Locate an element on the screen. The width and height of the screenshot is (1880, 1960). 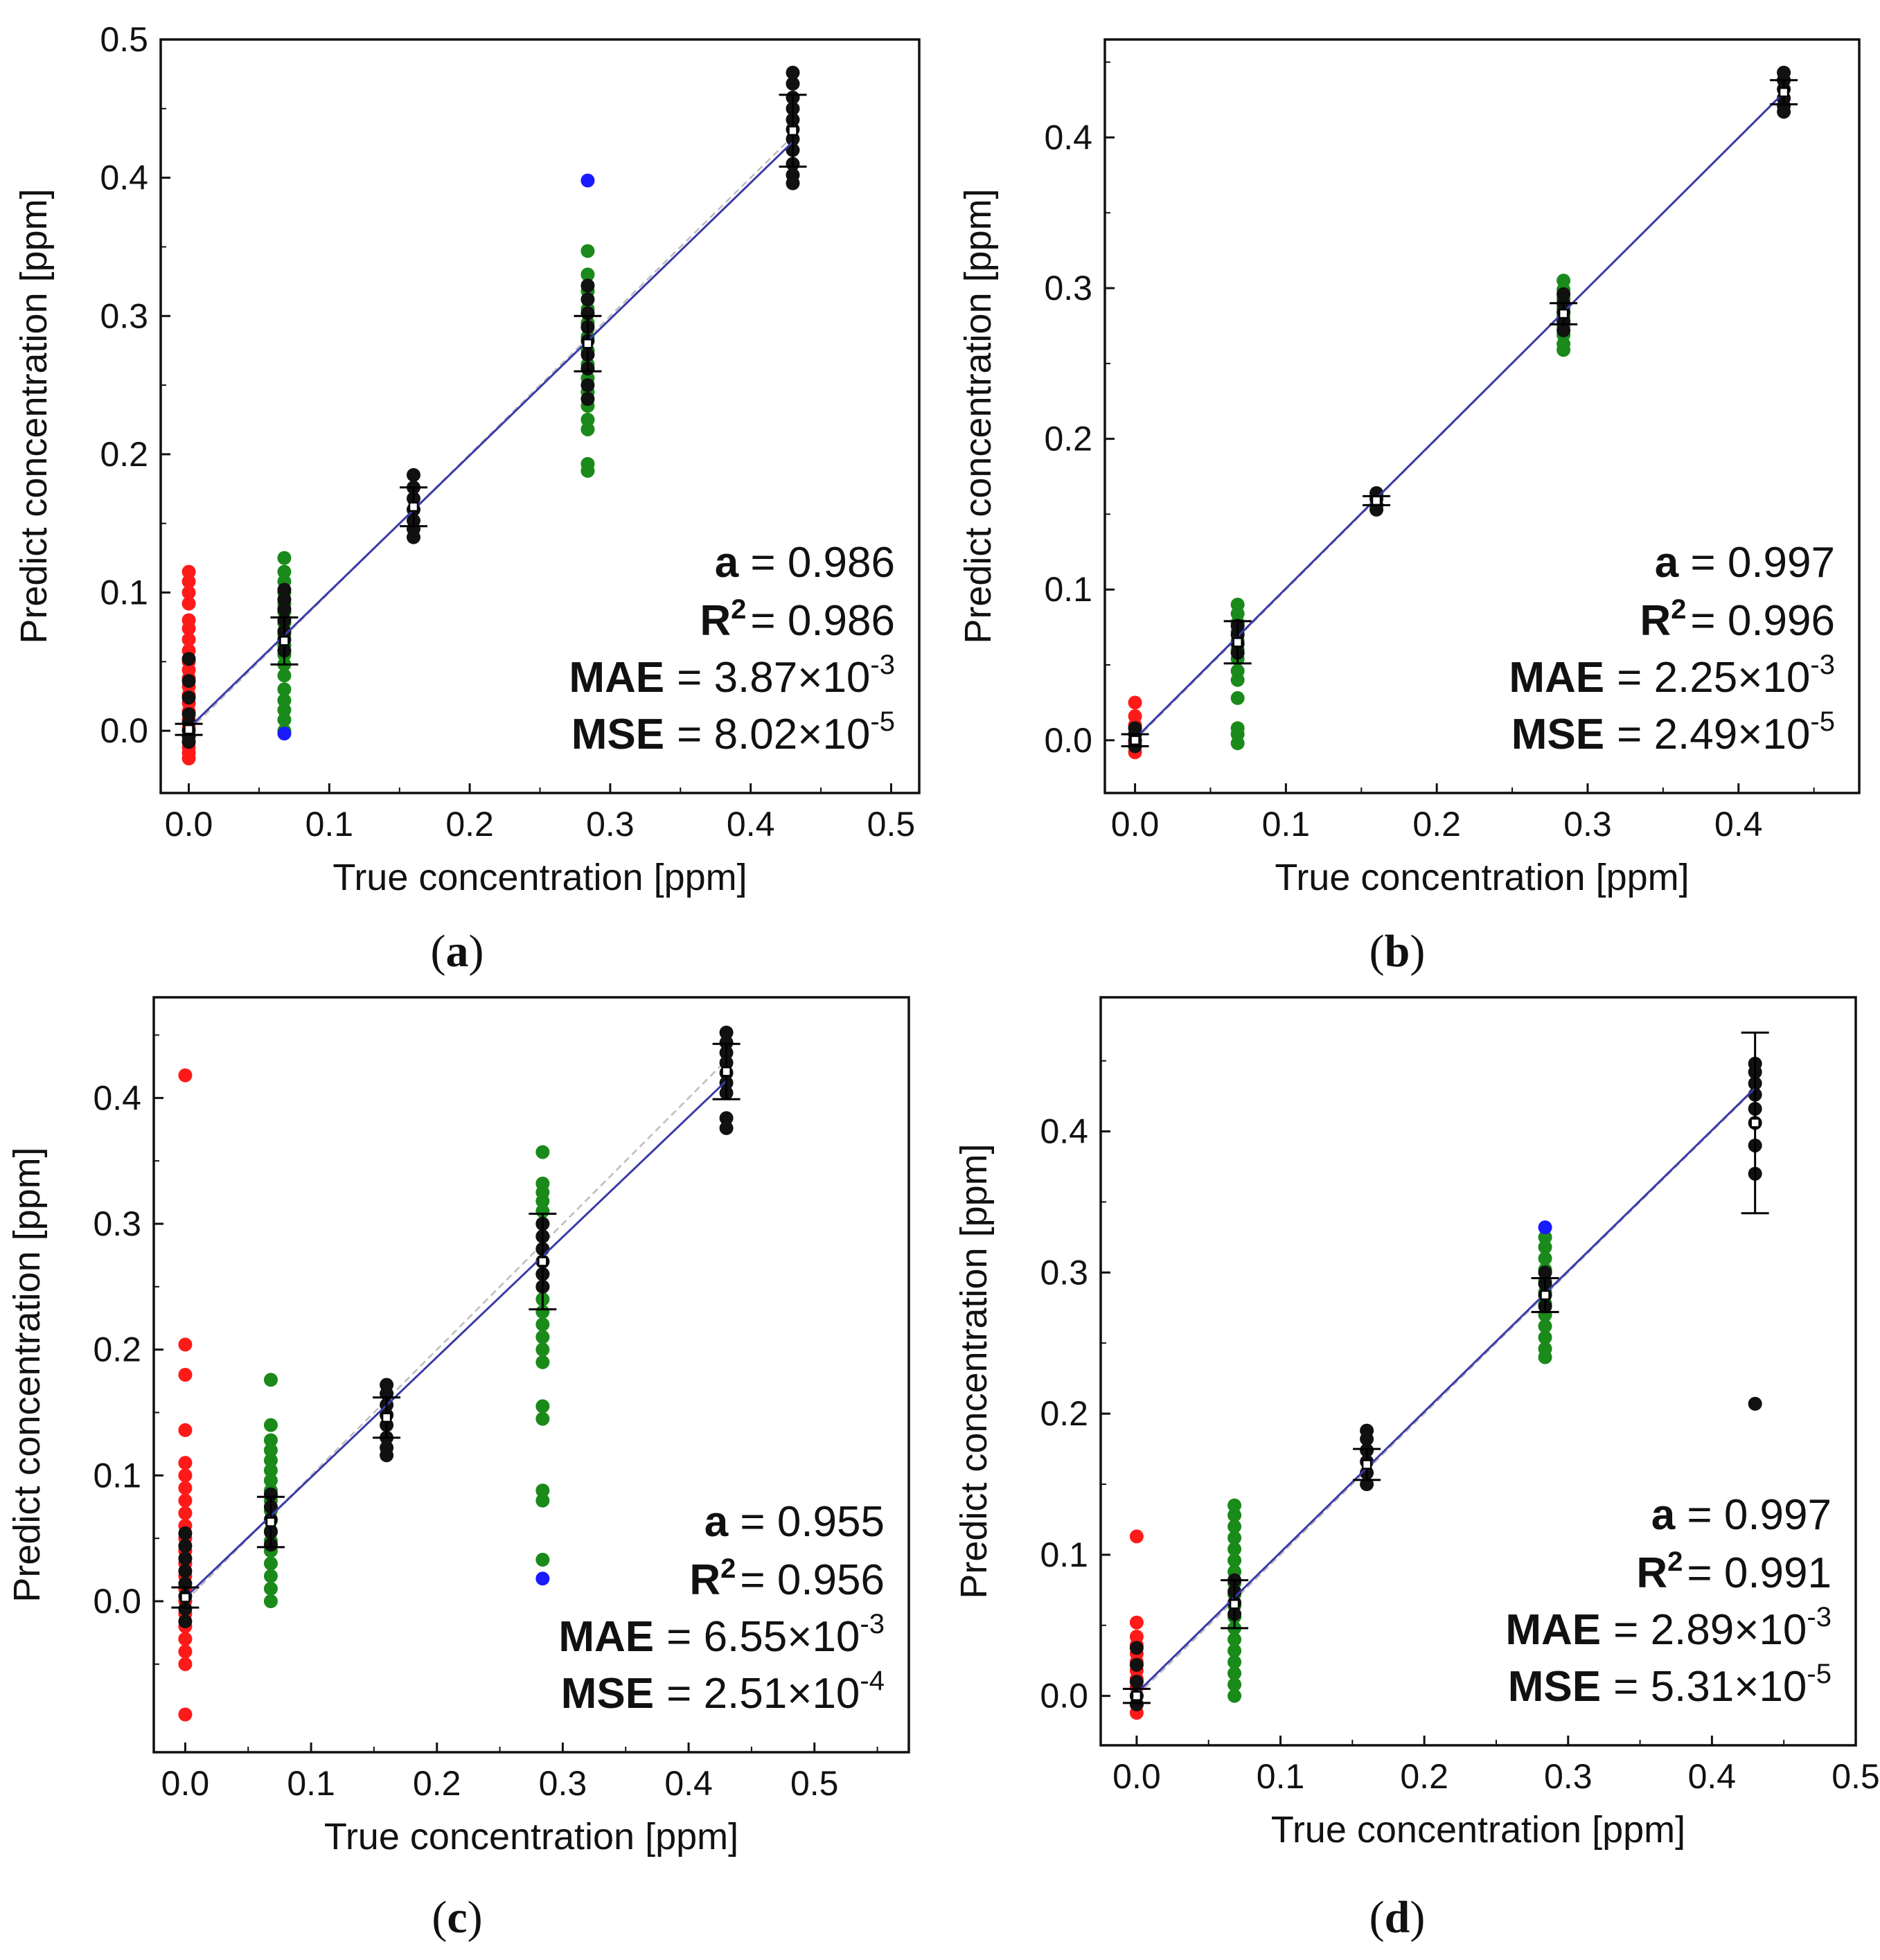
panel-caption: (c) is located at coordinates (457, 1918).